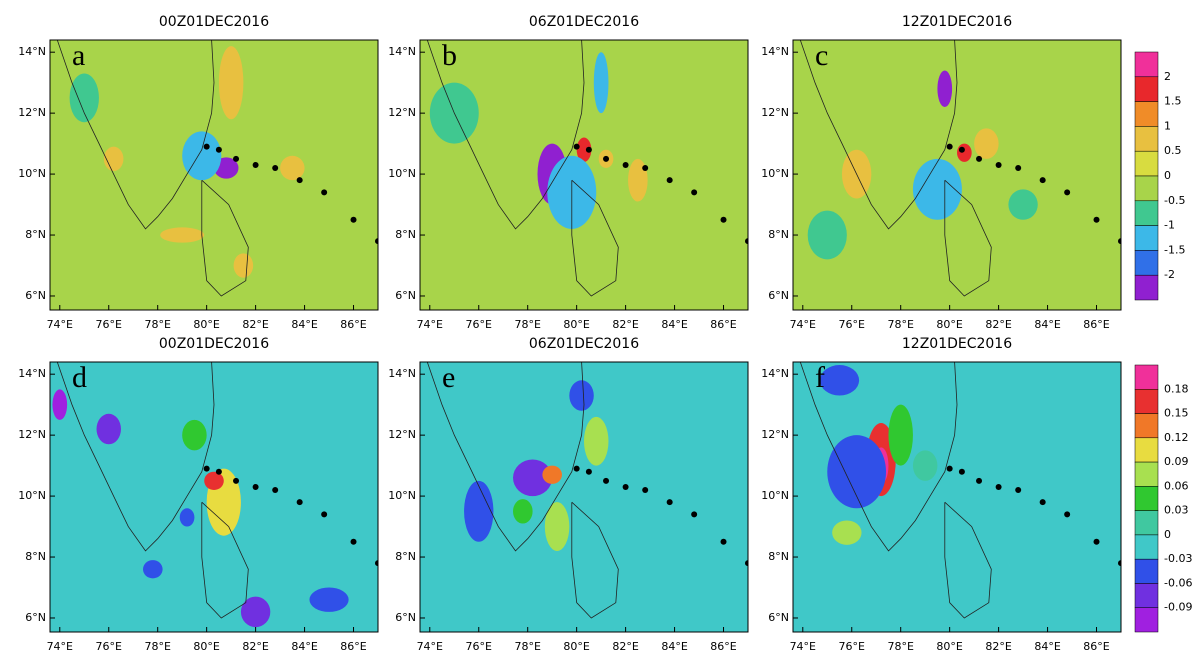 The width and height of the screenshot is (1200, 667). I want to click on colorbar-label: -1, so click(1169, 225).